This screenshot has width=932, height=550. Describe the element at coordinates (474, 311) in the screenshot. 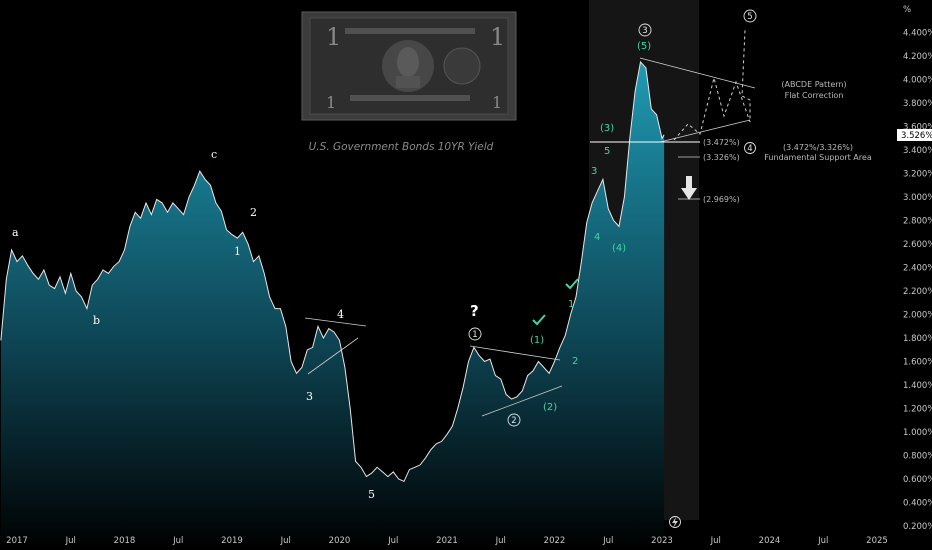

I see `question-mark: ?` at that location.